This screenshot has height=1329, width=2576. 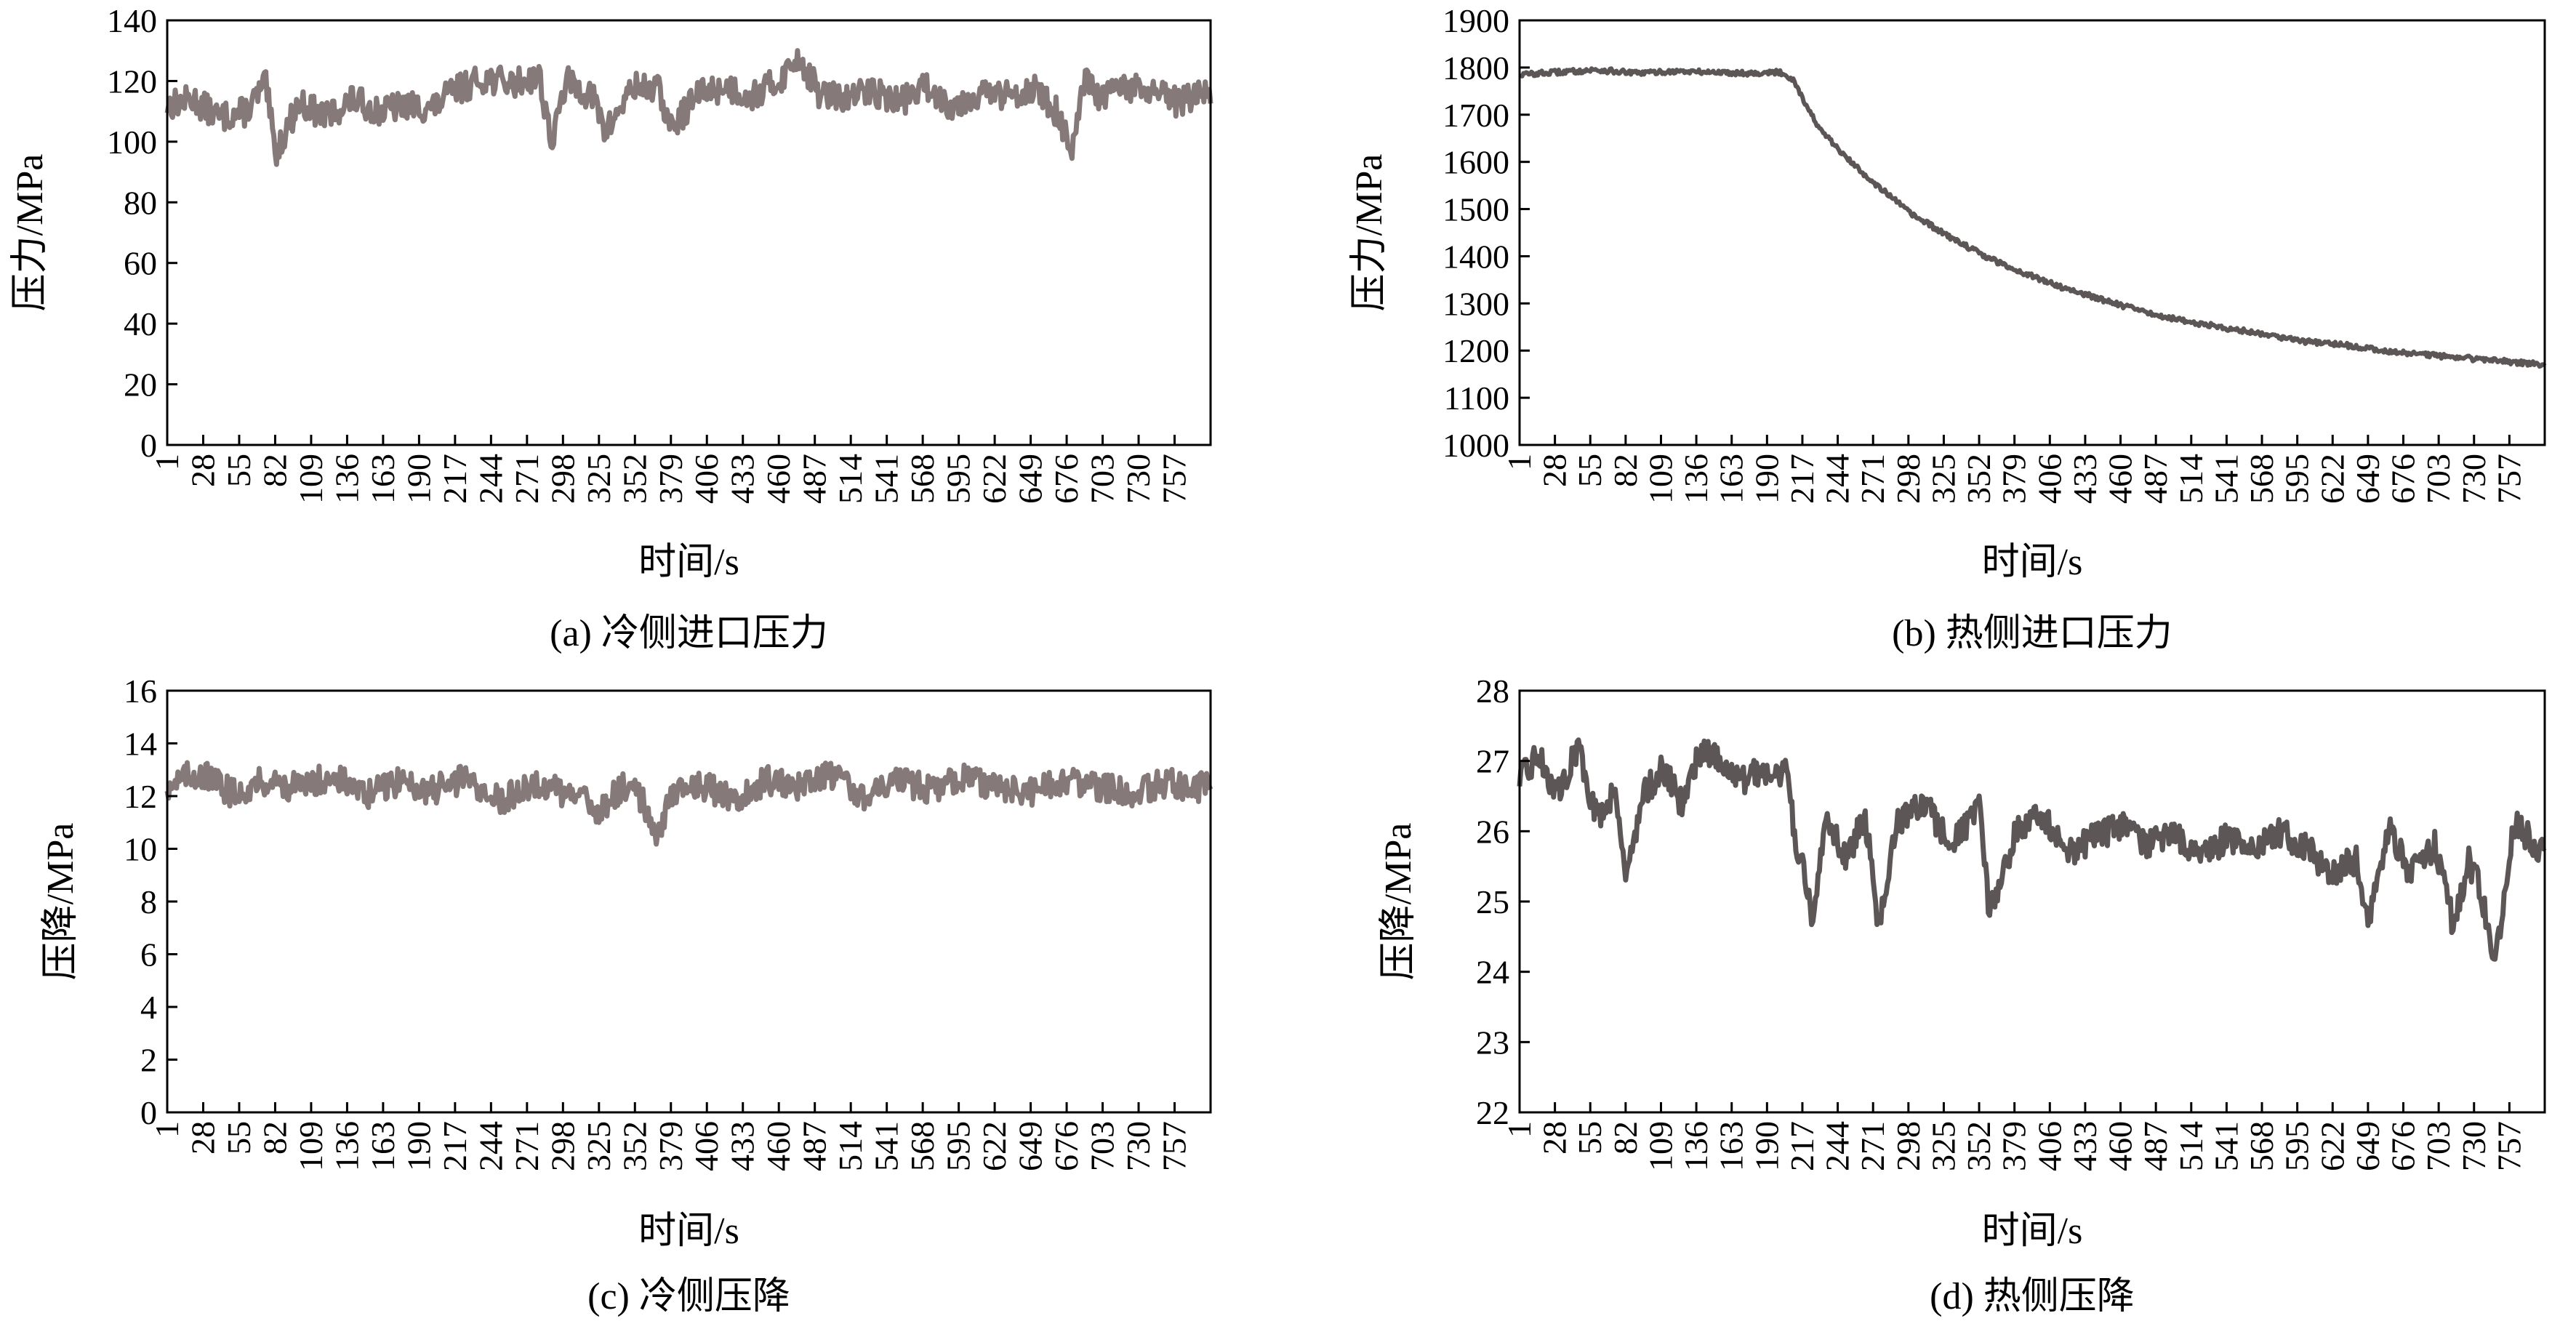 What do you see at coordinates (1493, 1112) in the screenshot?
I see `y-tick-label: 22` at bounding box center [1493, 1112].